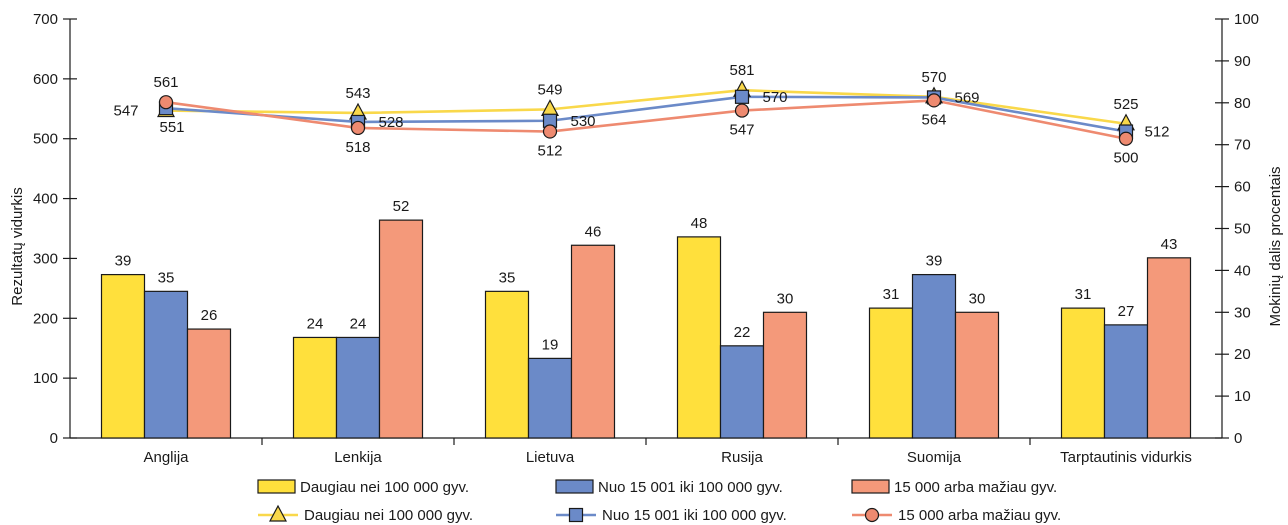 This screenshot has height=525, width=1288. I want to click on right-tick-label: 80, so click(1242, 103).